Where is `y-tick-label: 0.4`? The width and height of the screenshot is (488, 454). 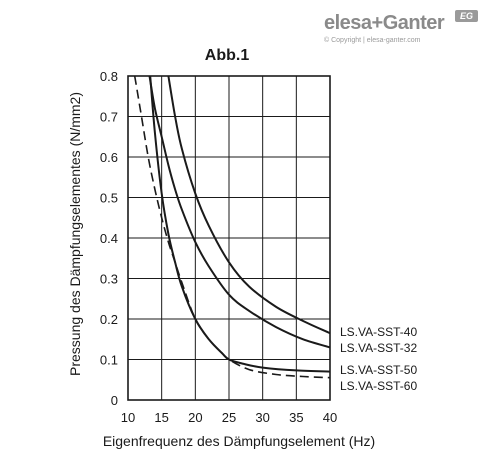 y-tick-label: 0.4 is located at coordinates (109, 238).